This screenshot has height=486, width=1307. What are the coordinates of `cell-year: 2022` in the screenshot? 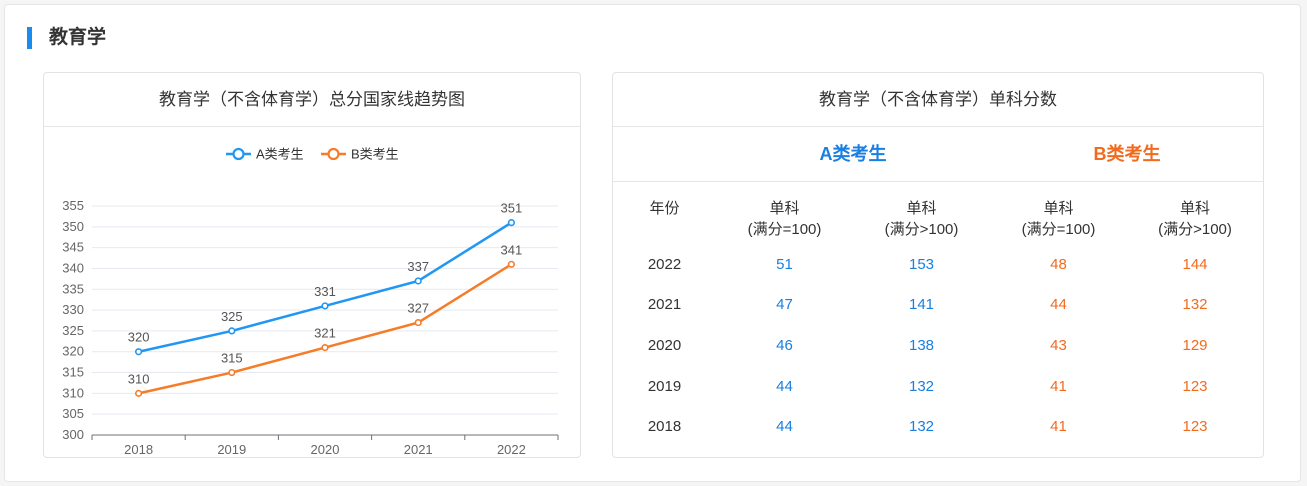 It's located at (664, 264).